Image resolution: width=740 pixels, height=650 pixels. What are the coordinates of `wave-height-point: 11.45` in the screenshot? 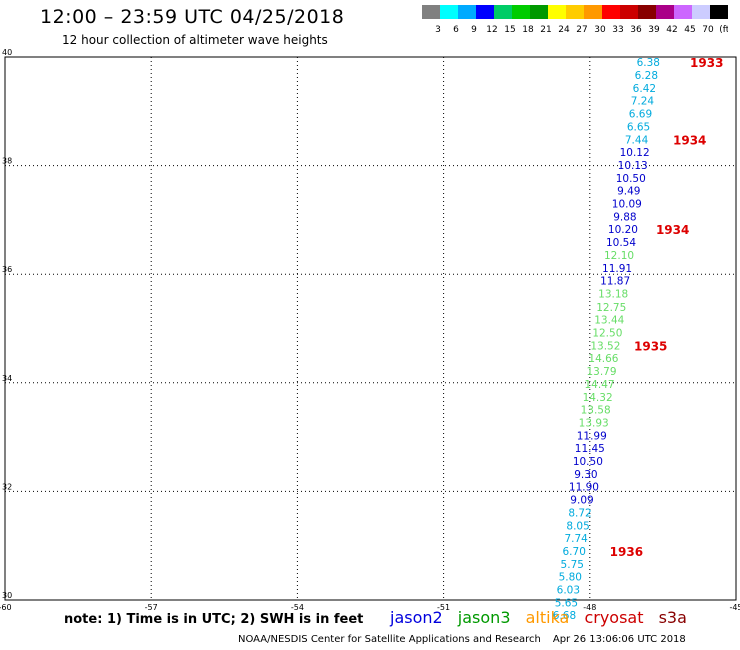 It's located at (590, 449).